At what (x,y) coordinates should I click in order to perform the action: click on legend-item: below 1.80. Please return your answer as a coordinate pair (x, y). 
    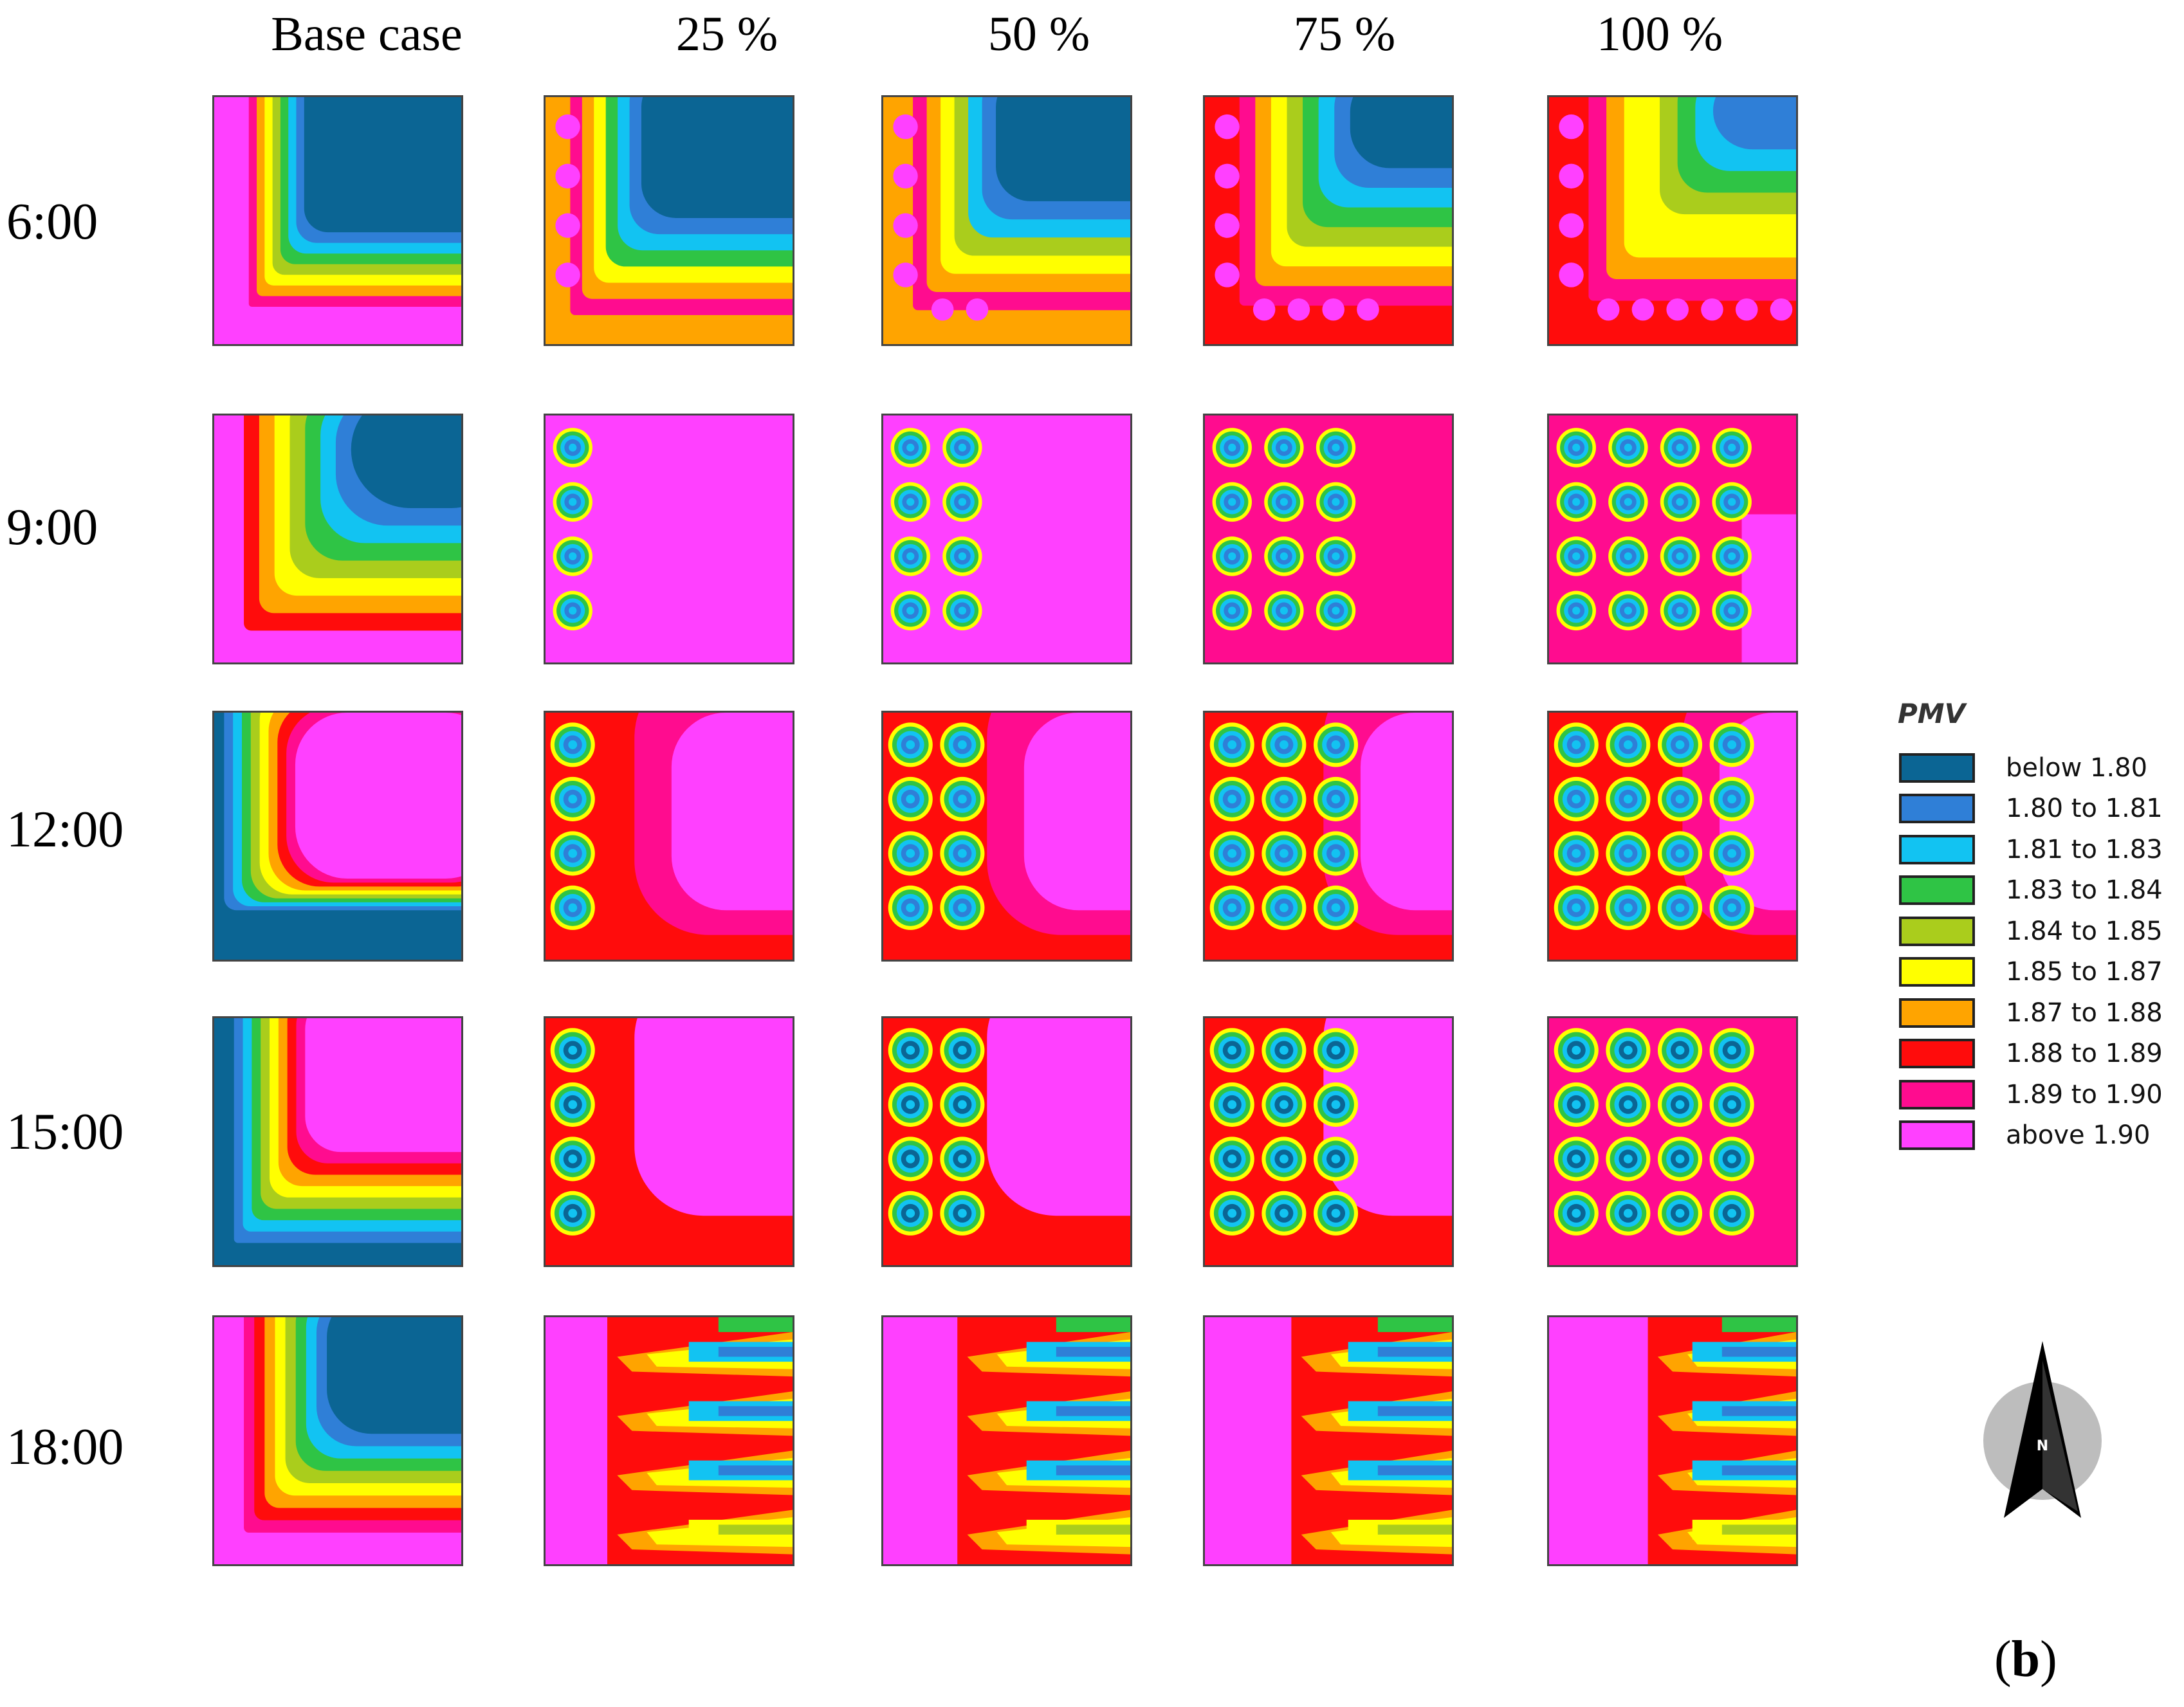
    Looking at the image, I should click on (2027, 768).